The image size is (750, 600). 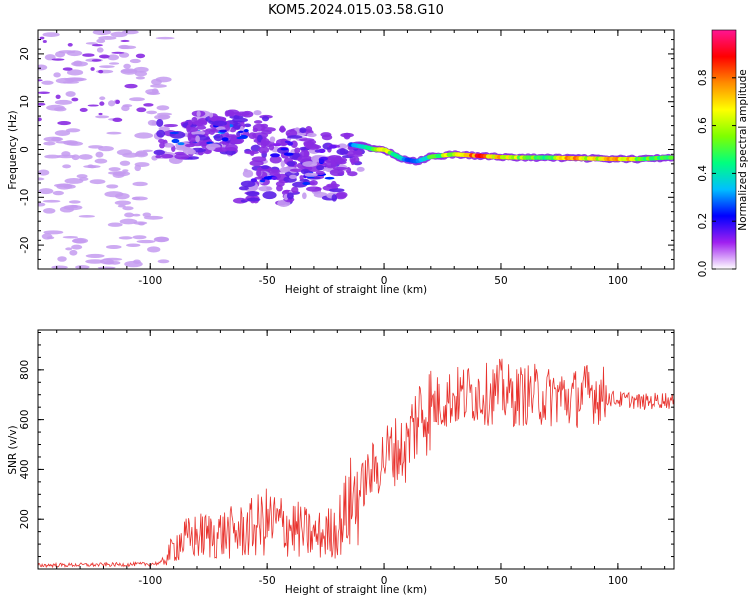 I want to click on colorbar-tick-label: 0.2, so click(x=703, y=221).